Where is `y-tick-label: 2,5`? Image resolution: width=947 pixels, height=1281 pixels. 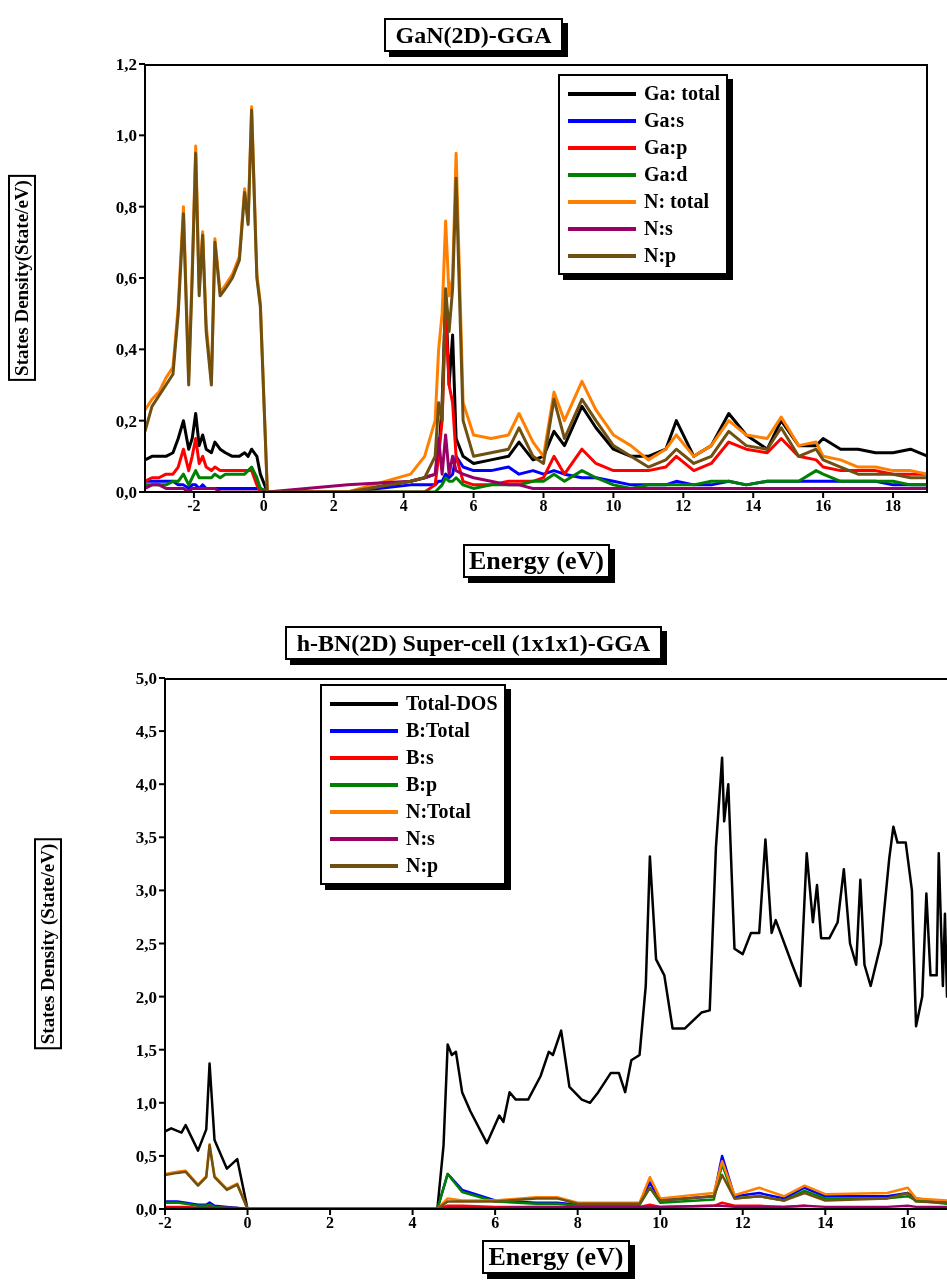 y-tick-label: 2,5 is located at coordinates (146, 944).